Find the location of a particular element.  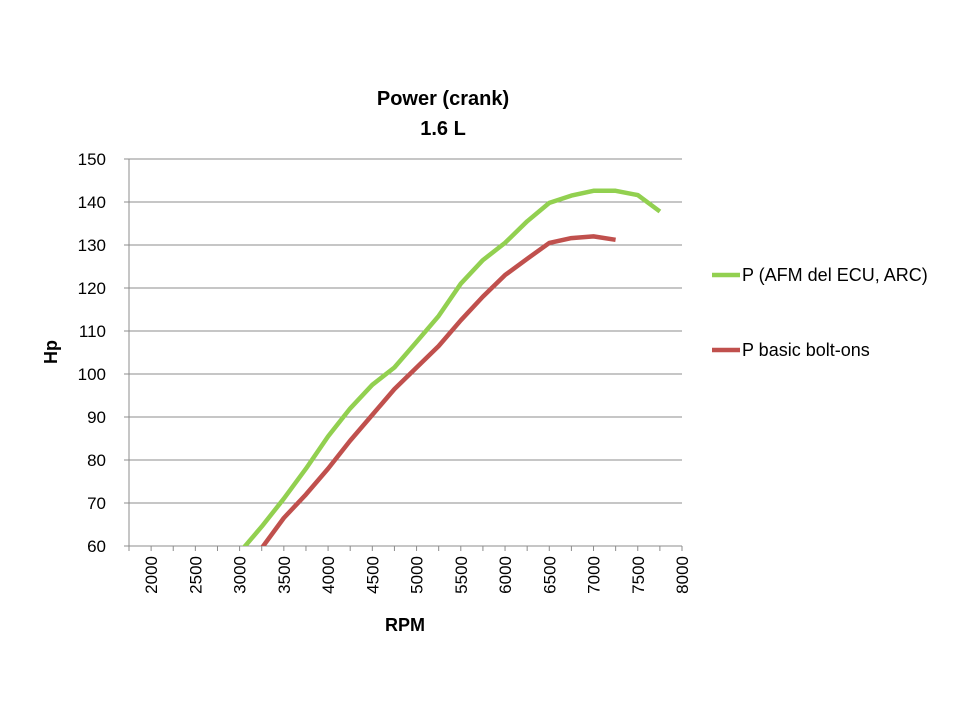

legend-label-1: P (AFM del ECU, ARC) is located at coordinates (835, 275).